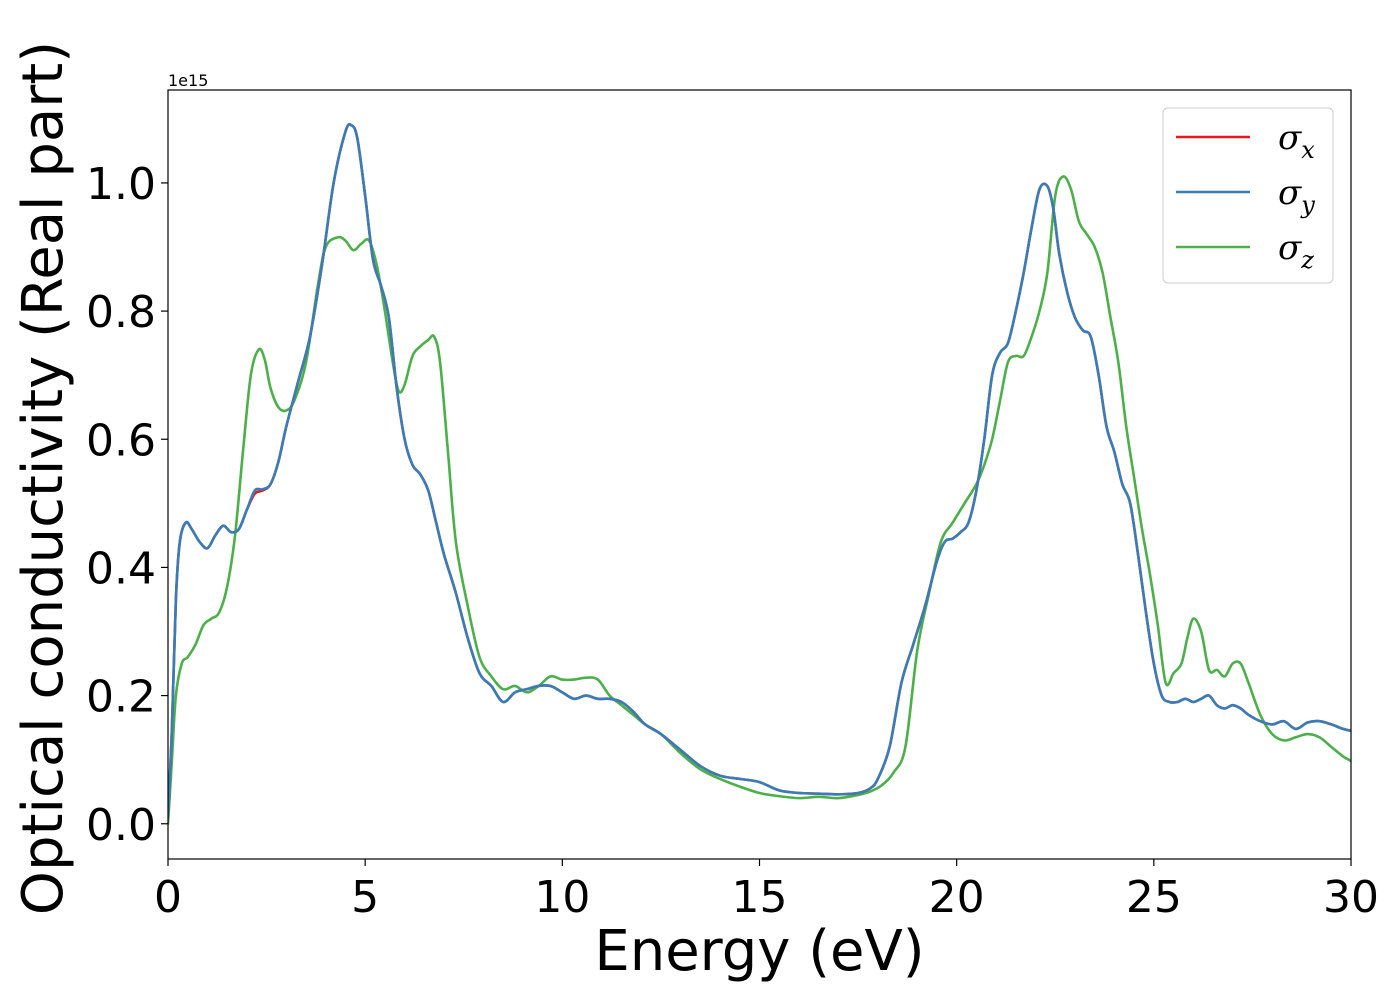 The image size is (1400, 1000). Describe the element at coordinates (121, 568) in the screenshot. I see `y-tick-label: 0.4` at that location.